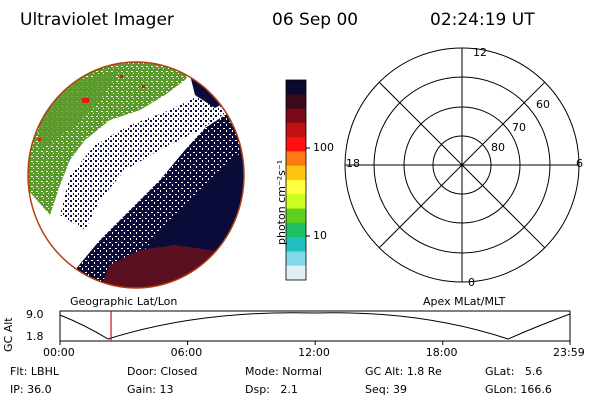 This screenshot has height=400, width=600. I want to click on altitude-plot-frame, so click(315, 326).